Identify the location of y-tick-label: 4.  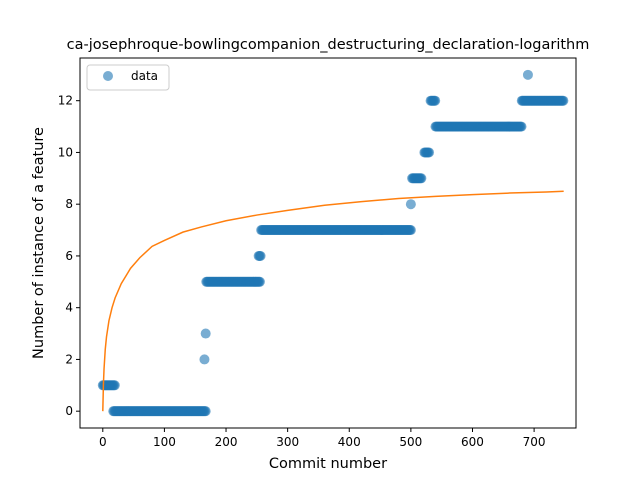
(69, 308).